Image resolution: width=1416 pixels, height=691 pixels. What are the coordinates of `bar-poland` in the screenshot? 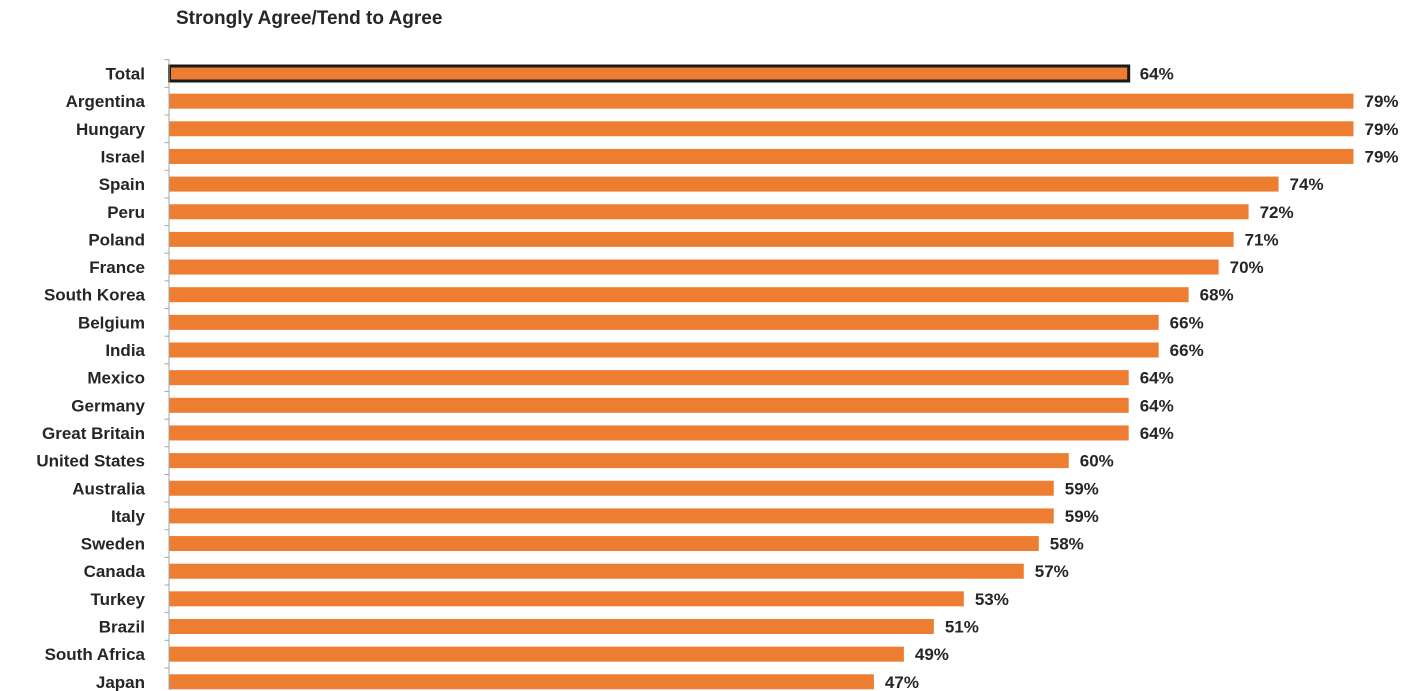 It's located at (701, 239).